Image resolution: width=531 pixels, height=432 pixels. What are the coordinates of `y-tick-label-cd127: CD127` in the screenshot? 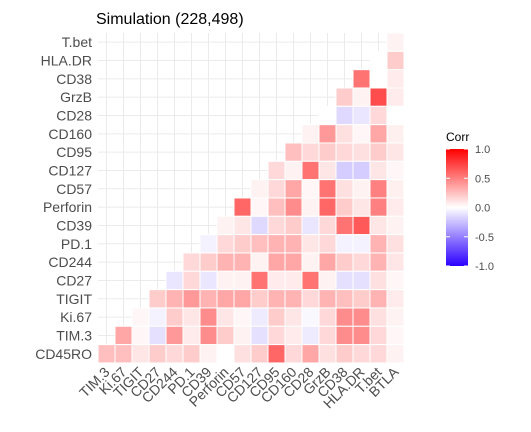 It's located at (70, 170).